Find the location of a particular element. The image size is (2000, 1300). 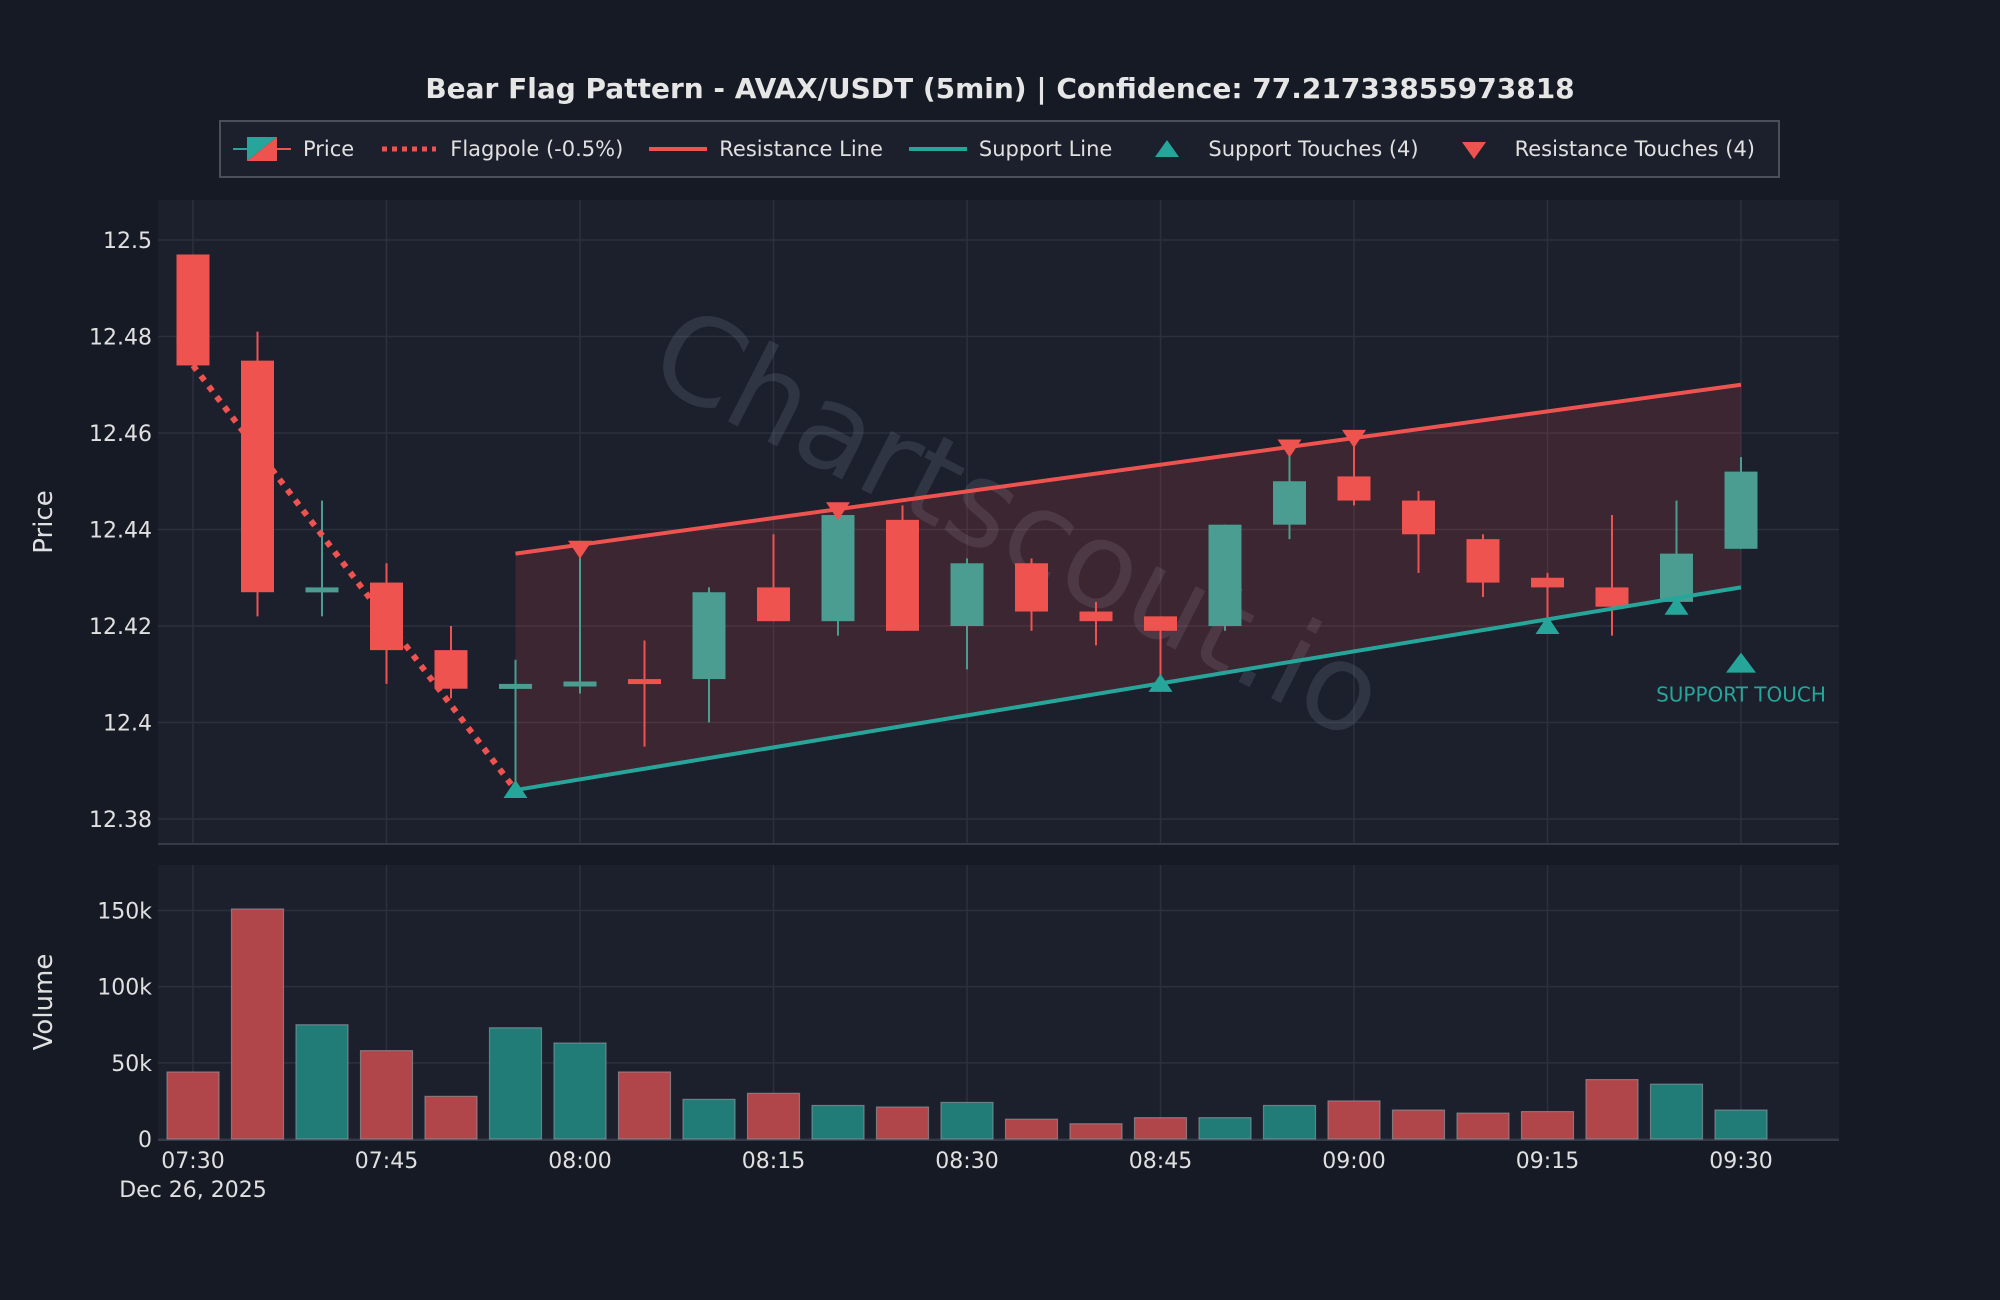

legend-item-resistance-line: Resistance Line is located at coordinates (766, 149).